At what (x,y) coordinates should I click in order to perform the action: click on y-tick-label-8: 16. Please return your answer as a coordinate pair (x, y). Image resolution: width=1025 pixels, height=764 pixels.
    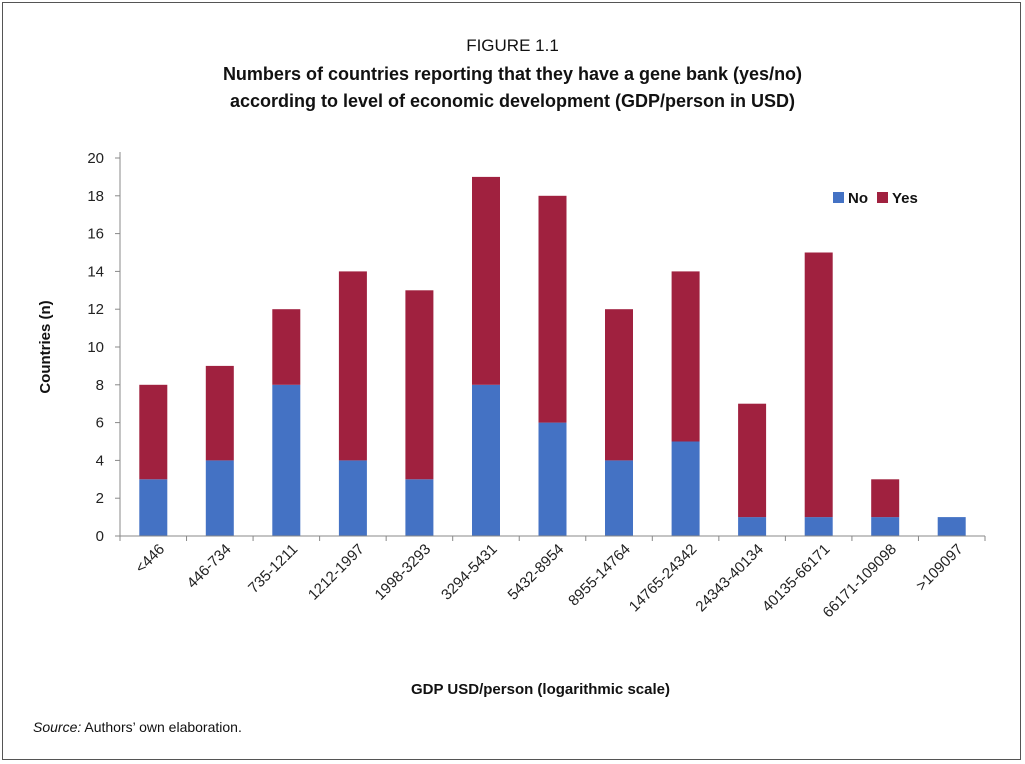
    Looking at the image, I should click on (95, 234).